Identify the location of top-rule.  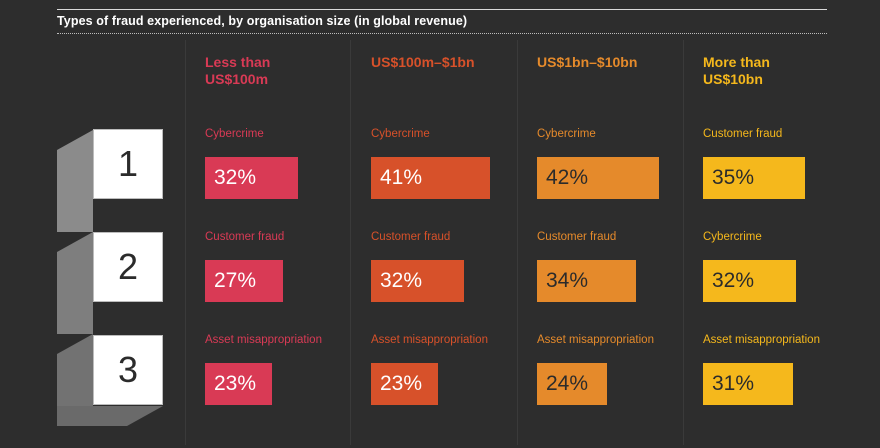
(442, 9).